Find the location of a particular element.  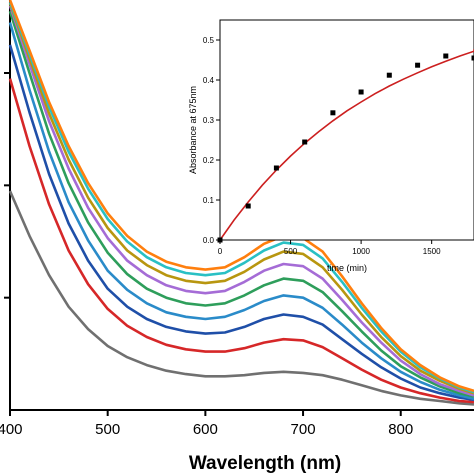

inset-y-tick-label: 0.2 is located at coordinates (209, 160).